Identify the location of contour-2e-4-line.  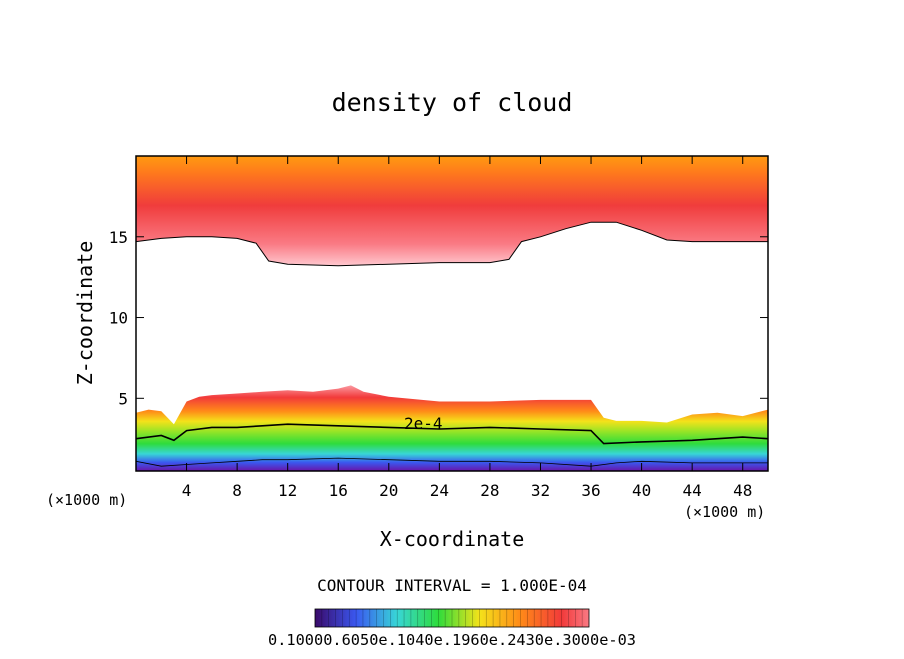
(452, 434).